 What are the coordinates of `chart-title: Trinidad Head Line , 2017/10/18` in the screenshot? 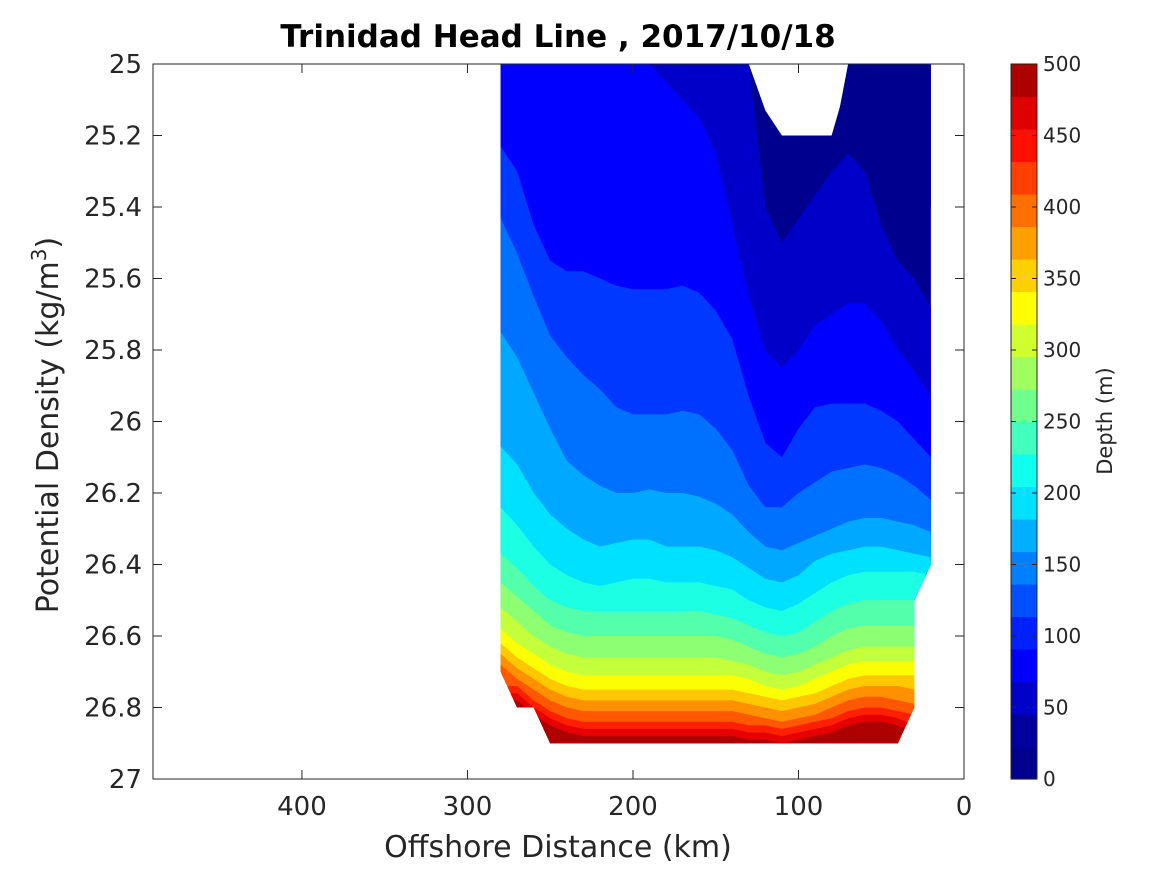 It's located at (557, 37).